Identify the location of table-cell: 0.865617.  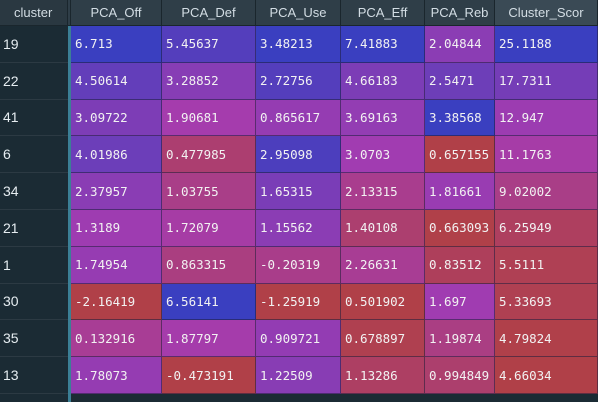
(298, 118).